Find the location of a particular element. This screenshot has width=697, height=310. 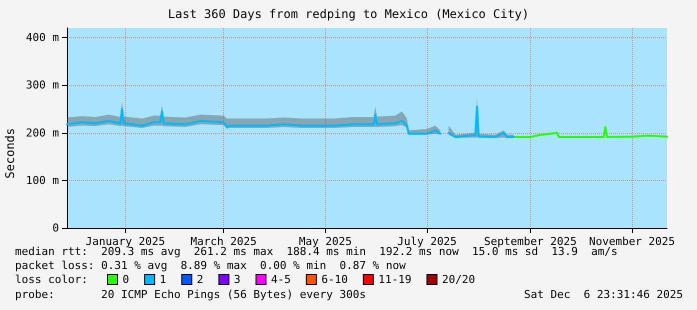

legend-title: loss color: is located at coordinates (51, 279).